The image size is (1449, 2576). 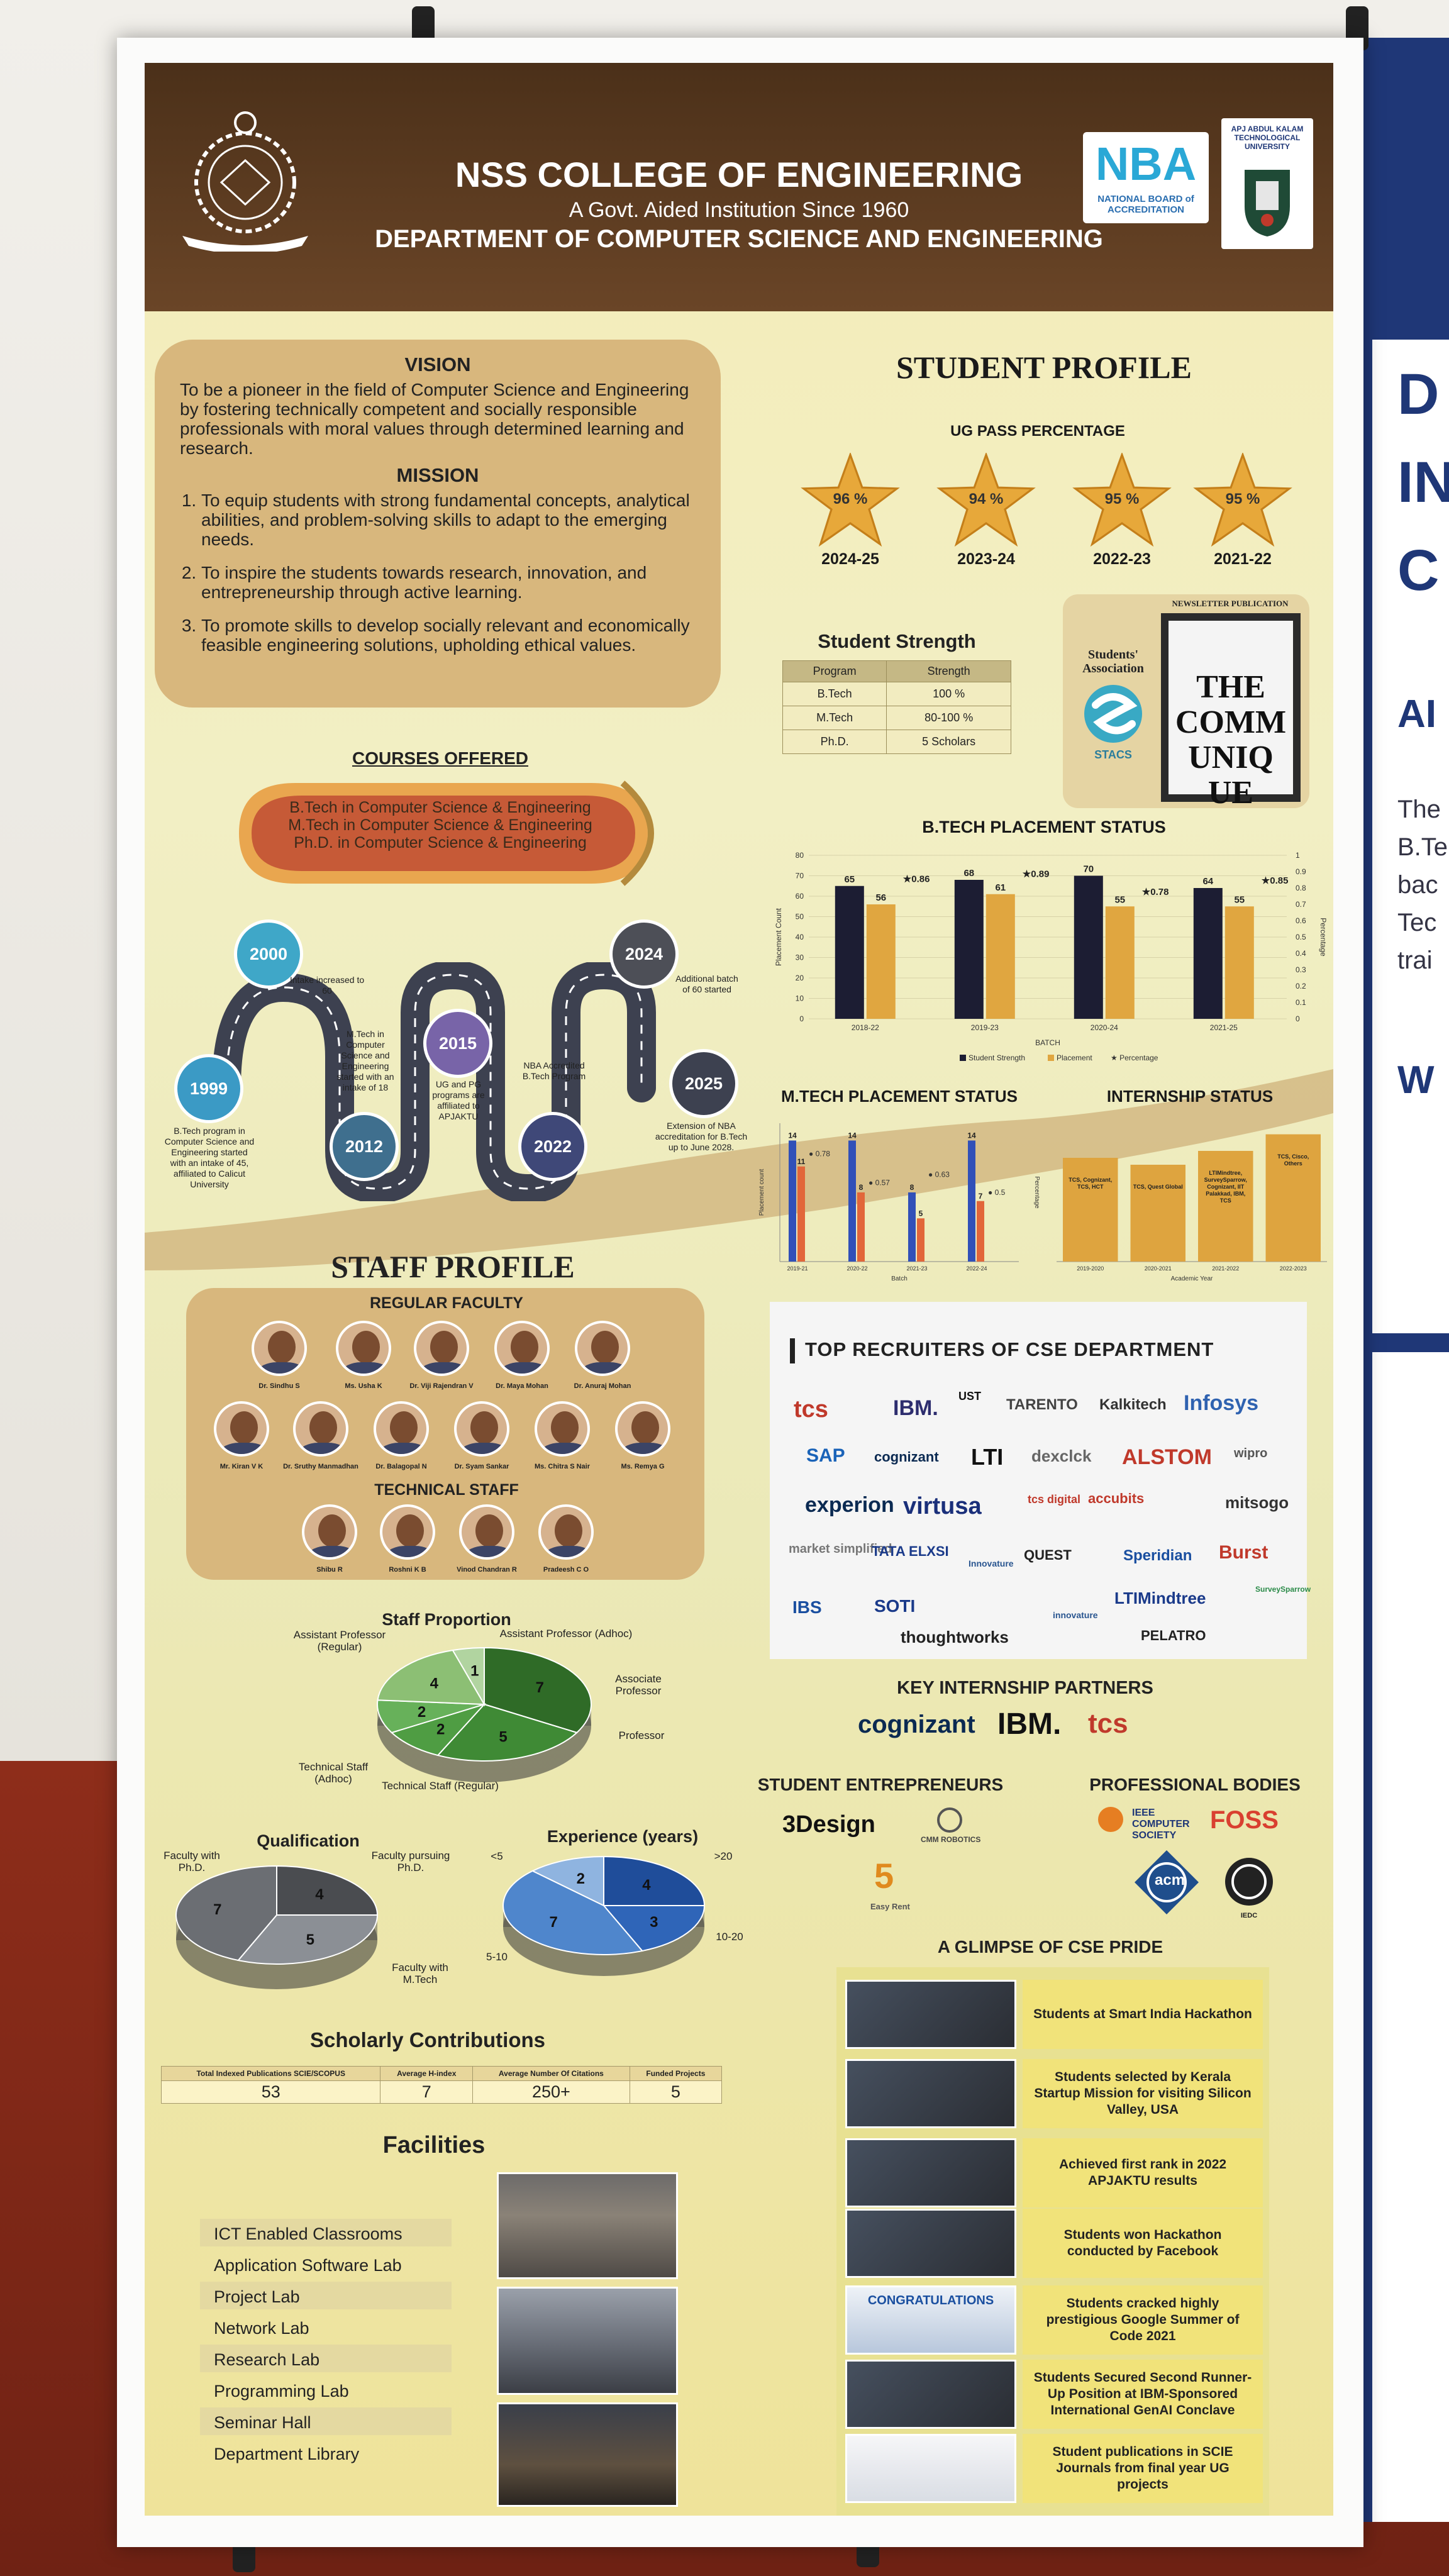 I want to click on professional-bodies-title: PROFESSIONAL BODIES, so click(x=1195, y=1784).